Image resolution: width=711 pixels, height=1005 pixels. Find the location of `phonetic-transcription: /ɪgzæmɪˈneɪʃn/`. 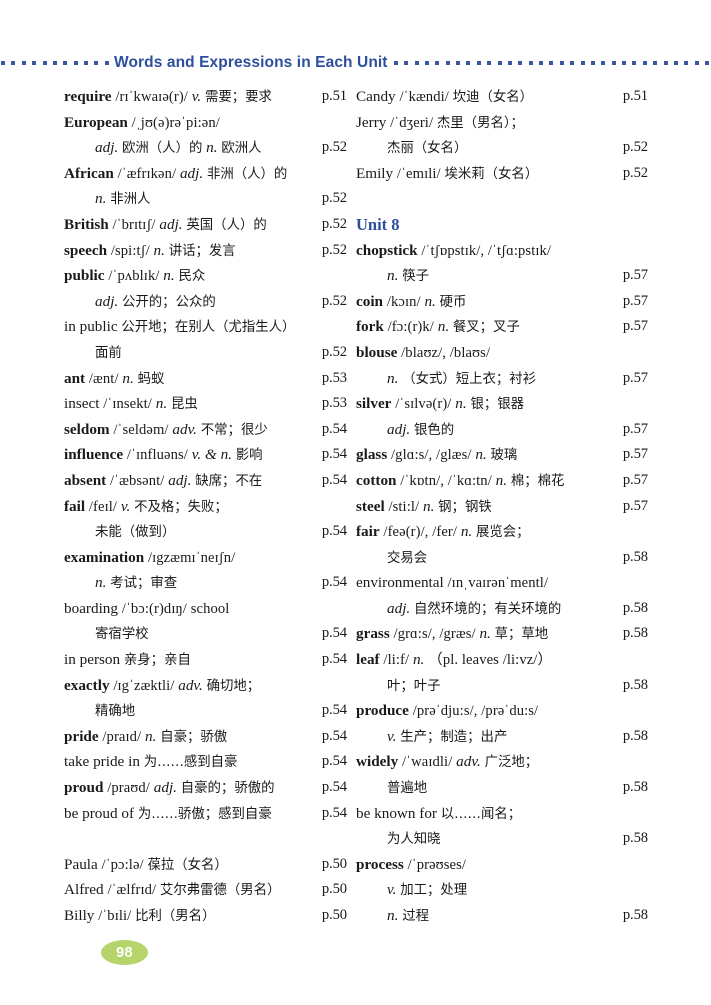

phonetic-transcription: /ɪgzæmɪˈneɪʃn/ is located at coordinates (191, 557).